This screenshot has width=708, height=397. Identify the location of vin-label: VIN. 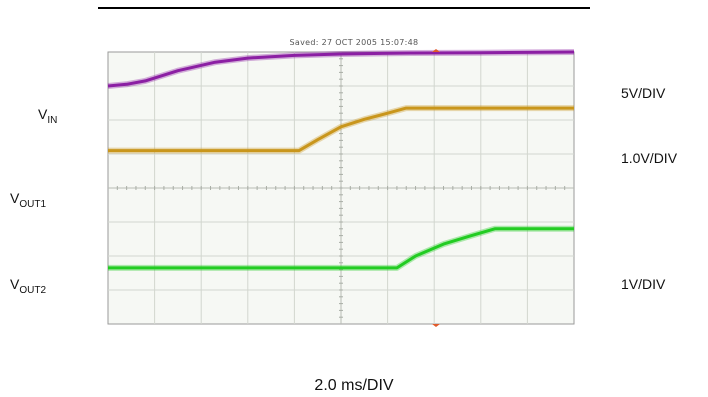
(48, 116).